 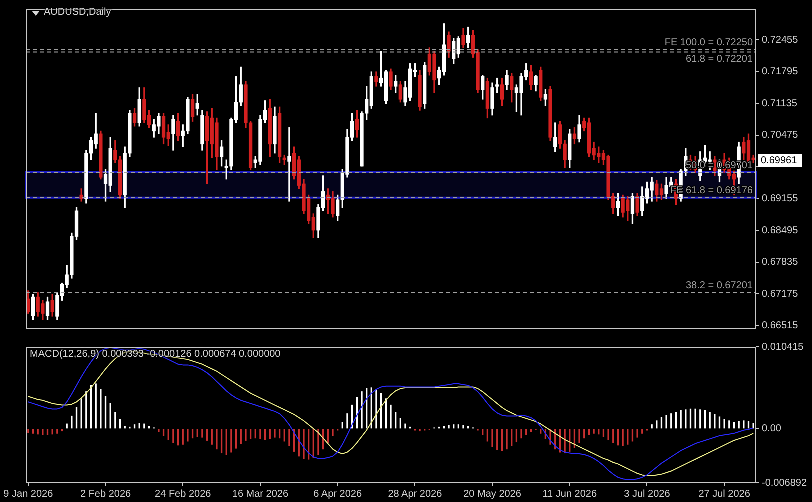 What do you see at coordinates (78, 13) in the screenshot?
I see `chart-title: AUDUSD,Daily` at bounding box center [78, 13].